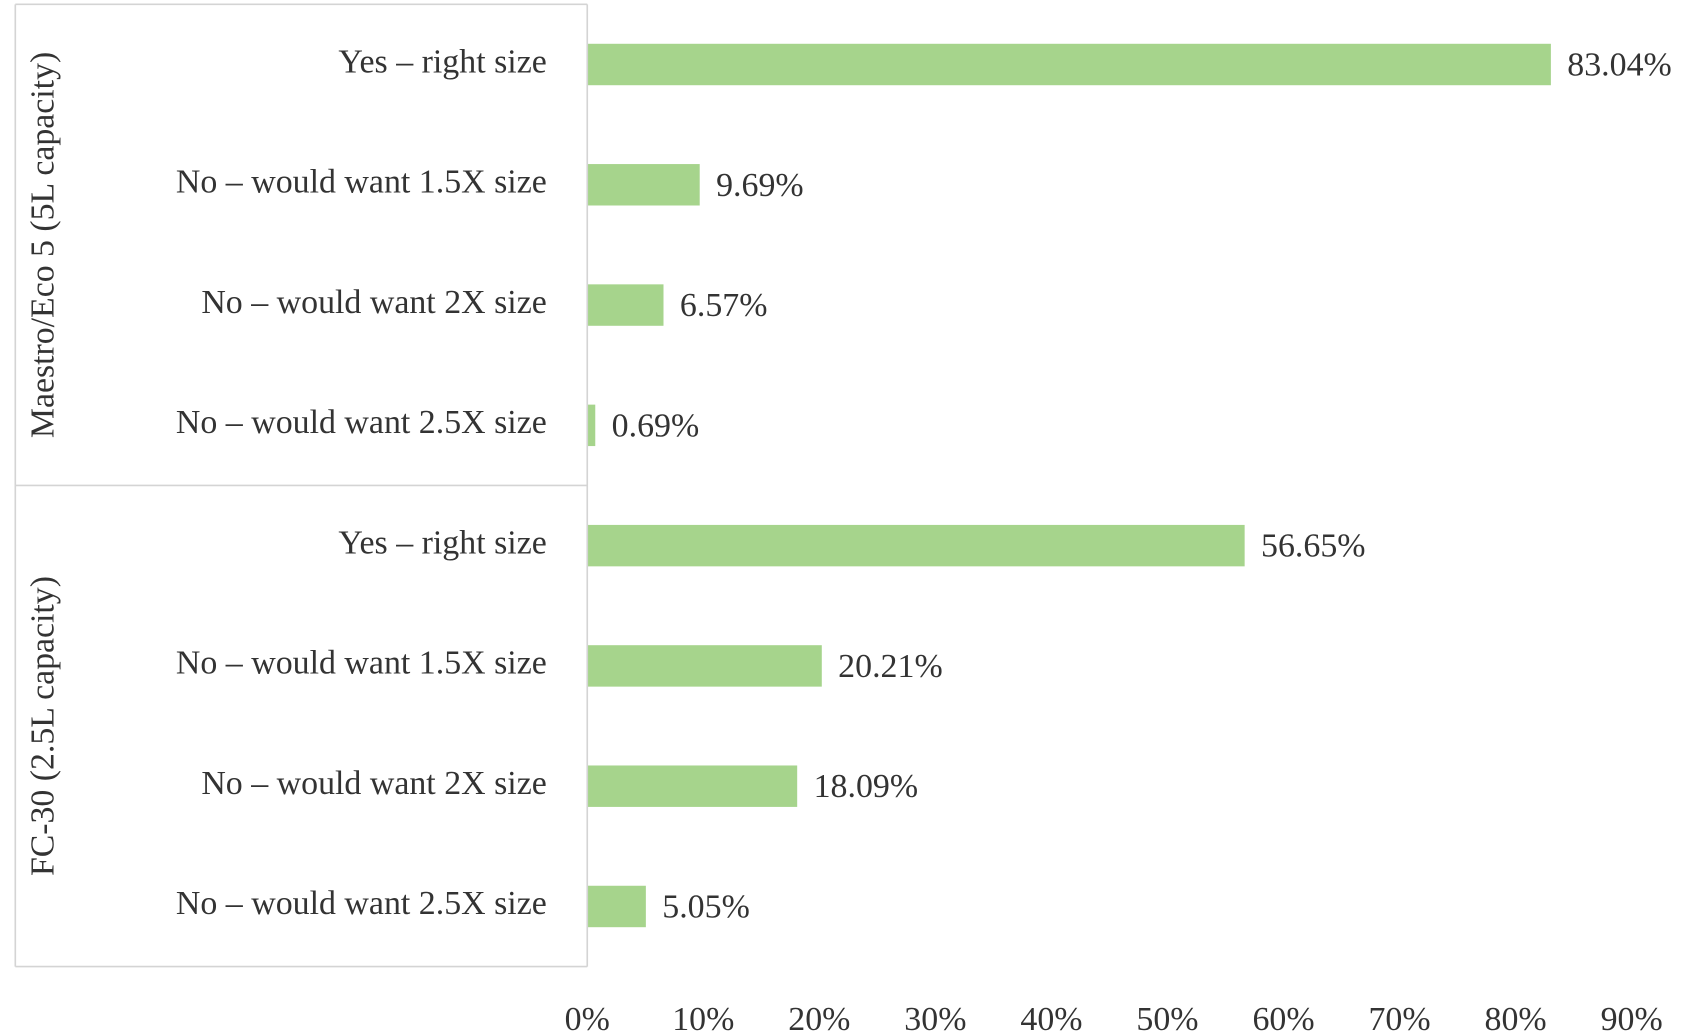 Image resolution: width=1706 pixels, height=1036 pixels. Describe the element at coordinates (935, 1018) in the screenshot. I see `x-tick-label: 30%` at that location.